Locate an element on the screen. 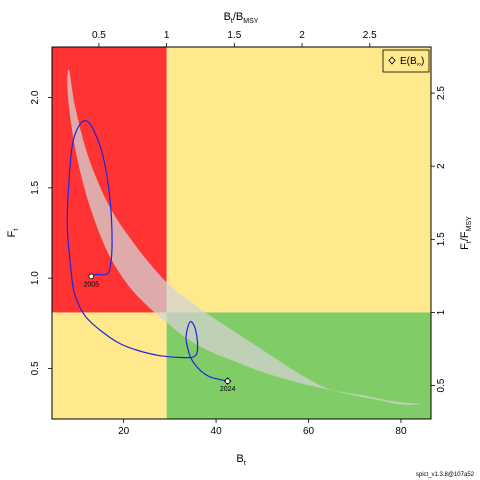 The image size is (480, 480). year-point-2024 is located at coordinates (227, 381).